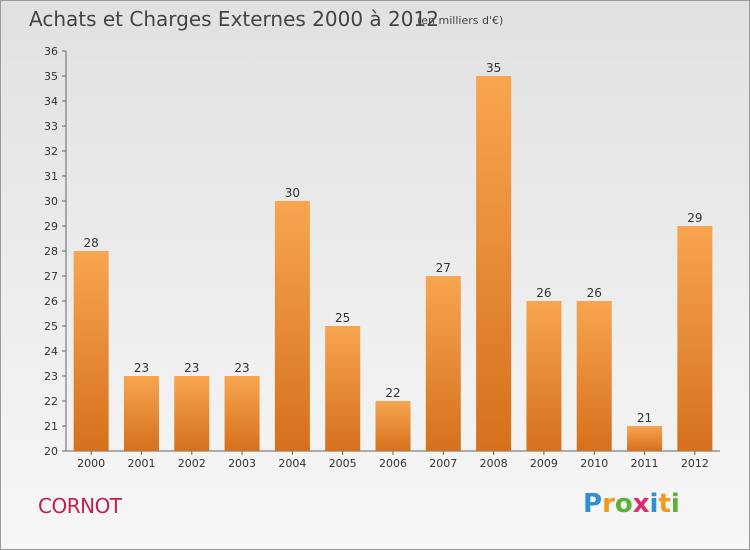  What do you see at coordinates (51, 151) in the screenshot?
I see `y-tick-label: 32` at bounding box center [51, 151].